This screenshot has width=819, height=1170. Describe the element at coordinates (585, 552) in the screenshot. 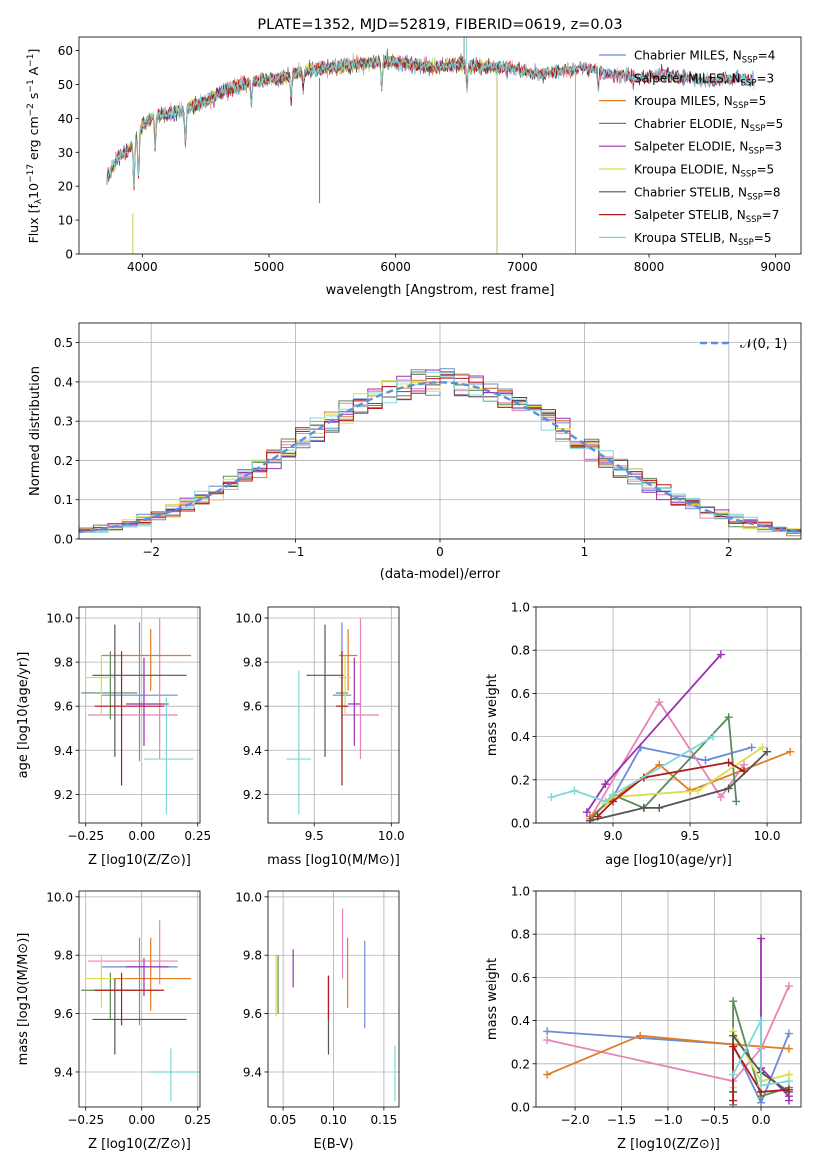

I see `x-tick-label: 1` at that location.